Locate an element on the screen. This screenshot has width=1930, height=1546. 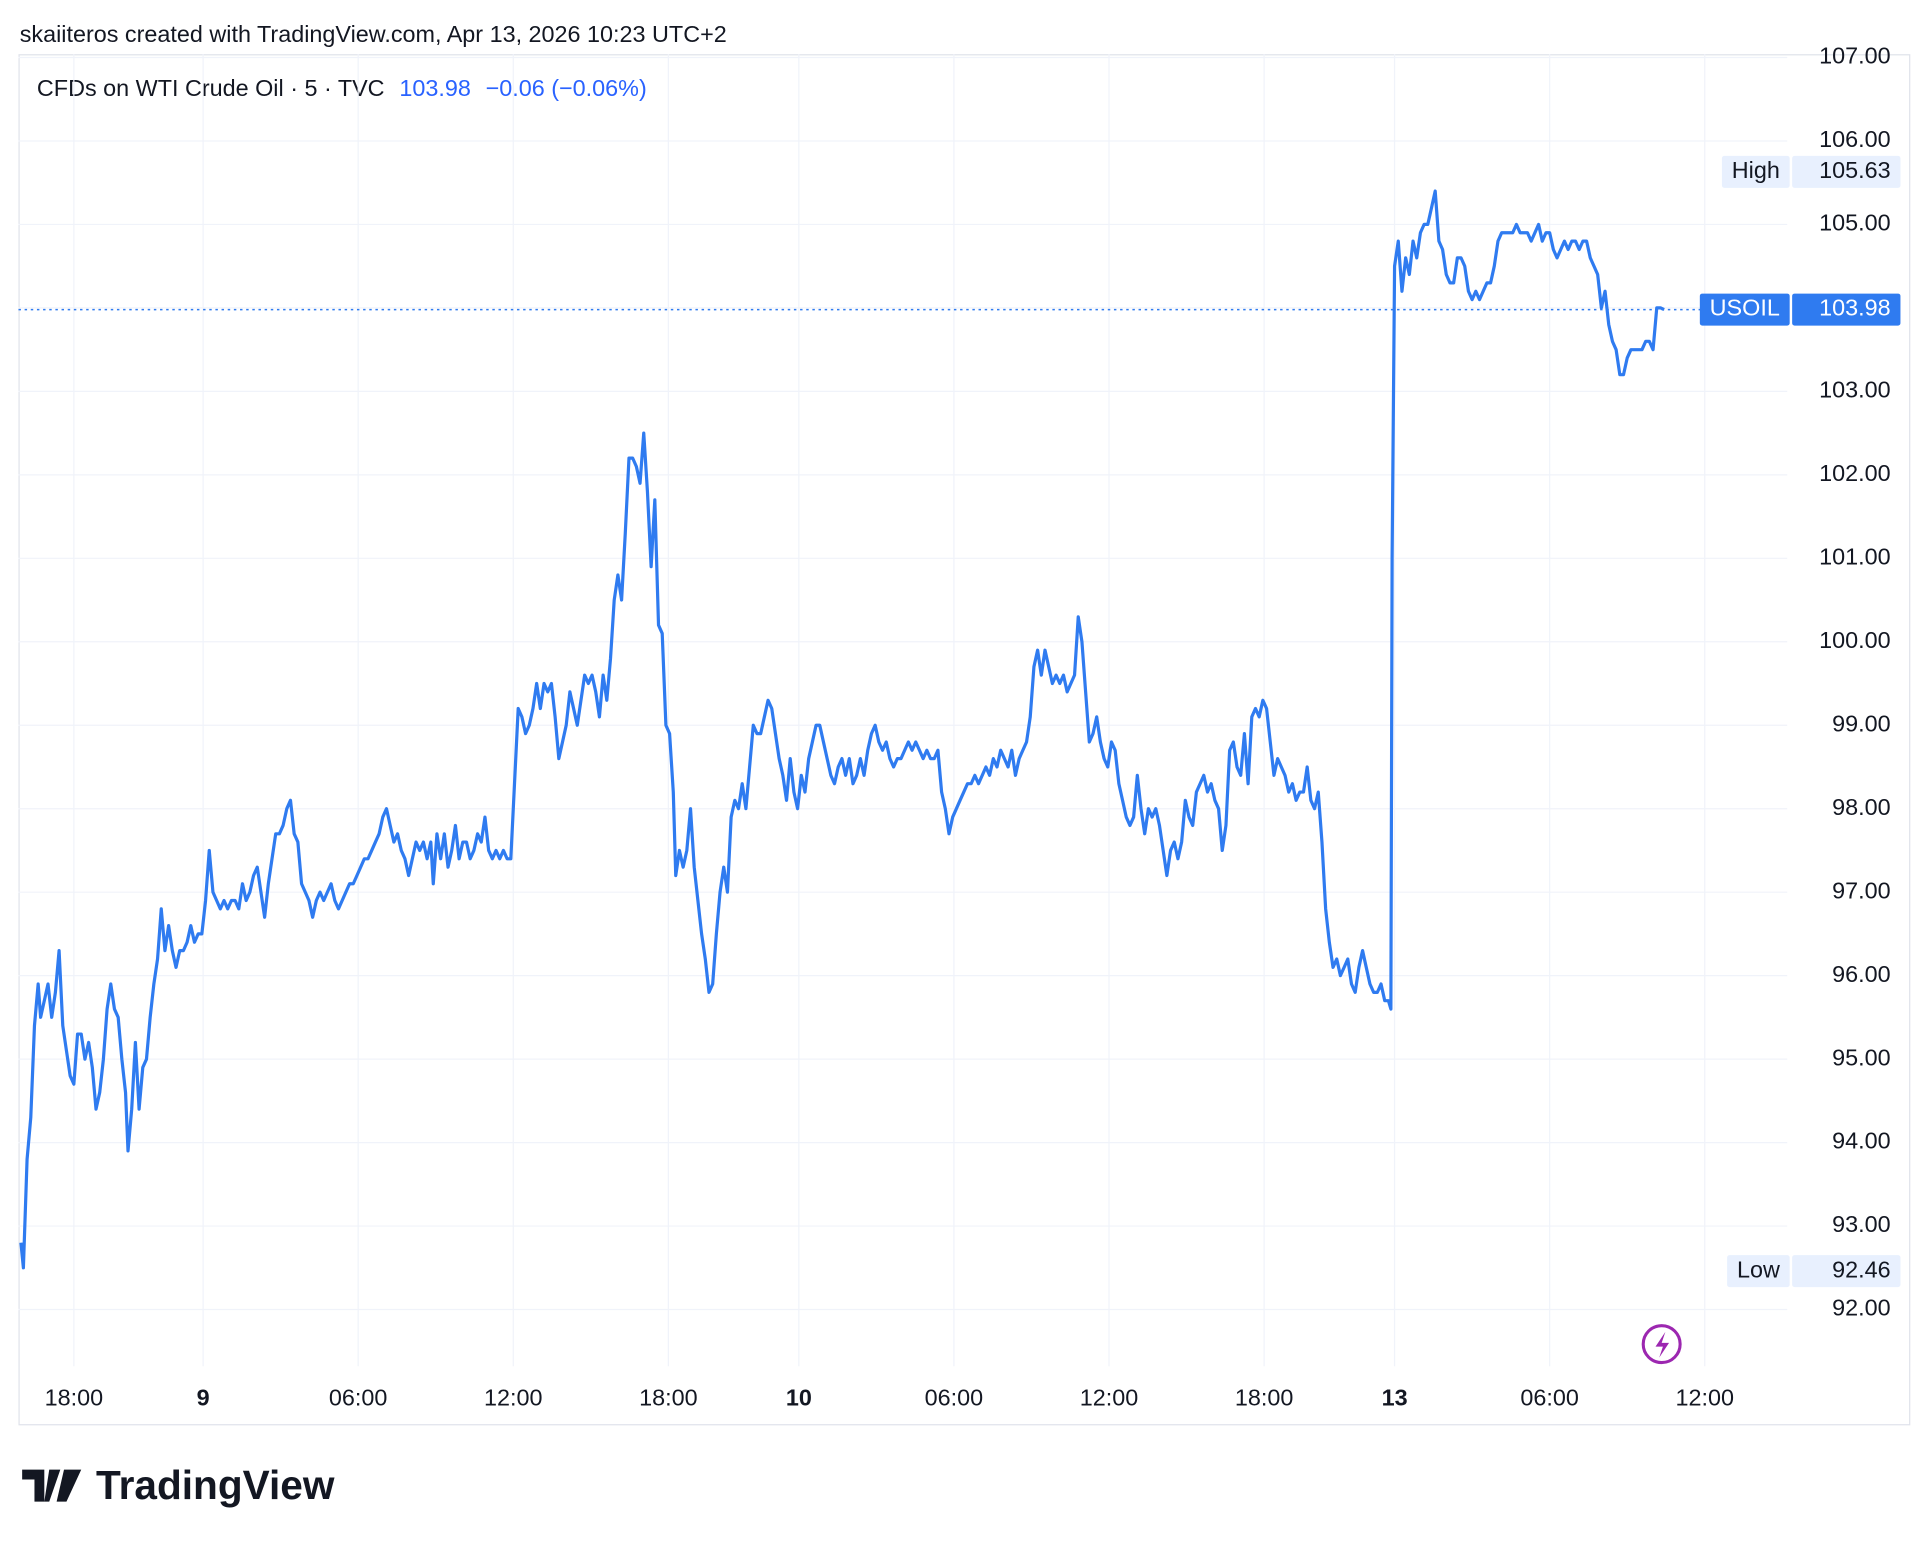
tv-logo is located at coordinates (52, 1485).